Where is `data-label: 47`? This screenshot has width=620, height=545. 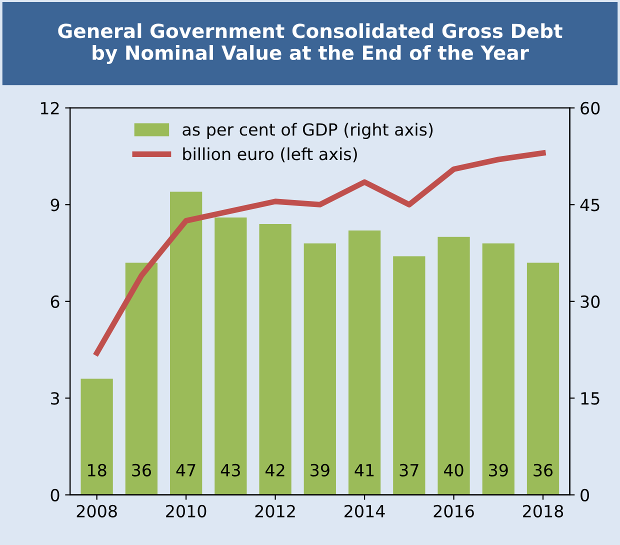 data-label: 47 is located at coordinates (186, 470).